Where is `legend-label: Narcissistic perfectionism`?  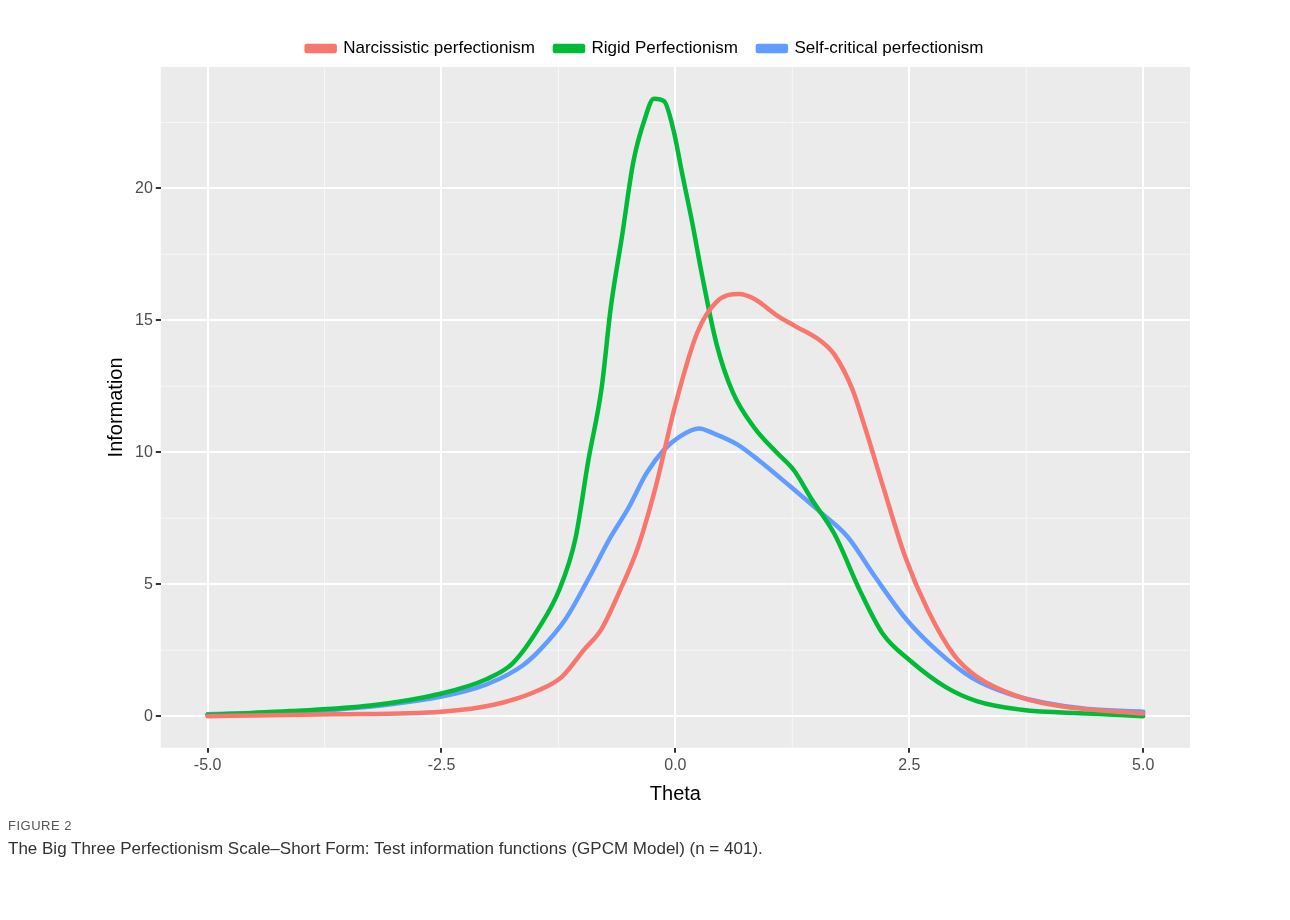 legend-label: Narcissistic perfectionism is located at coordinates (439, 48).